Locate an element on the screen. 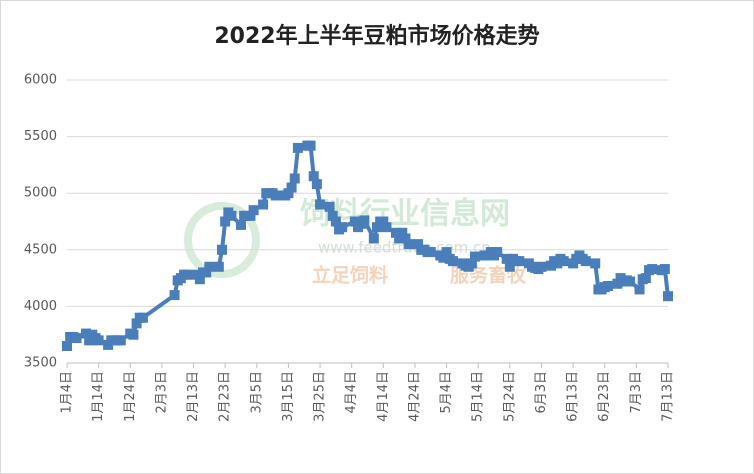  x-tick-label: 1月24日 is located at coordinates (130, 396).